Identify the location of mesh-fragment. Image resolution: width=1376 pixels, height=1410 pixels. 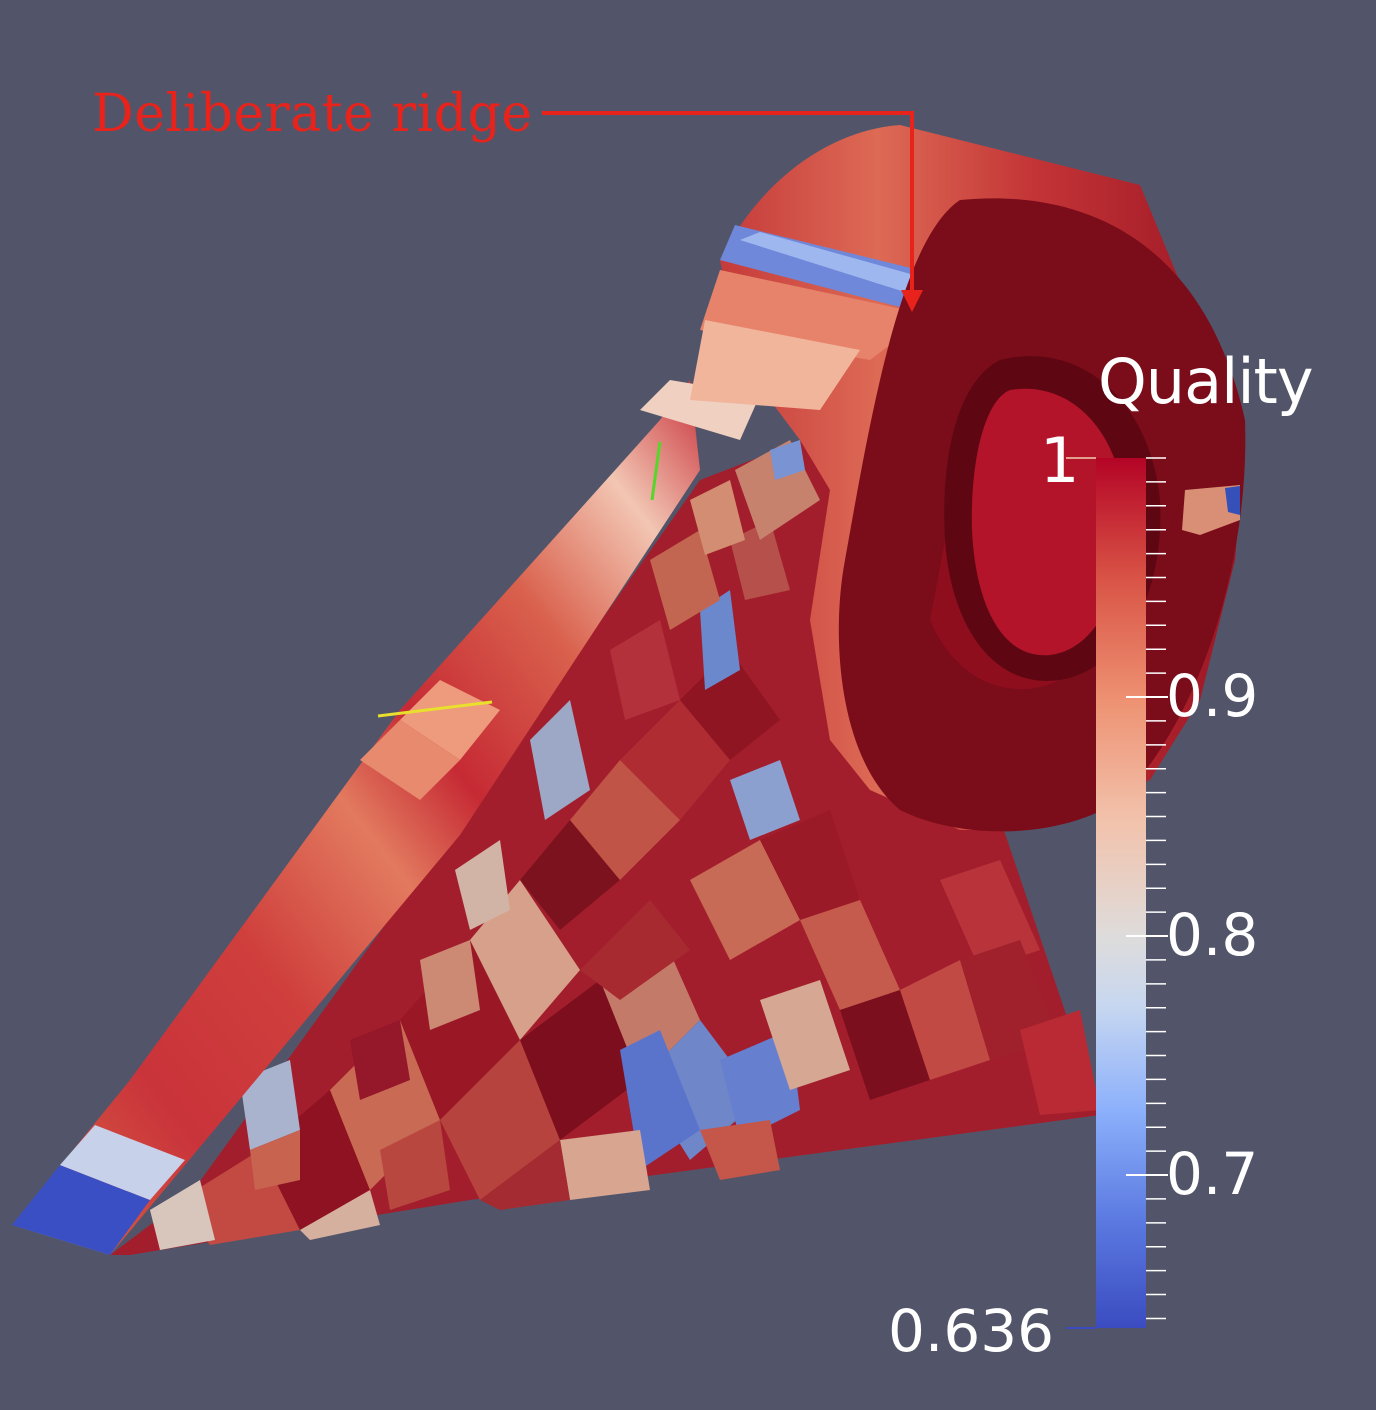
(1211, 510).